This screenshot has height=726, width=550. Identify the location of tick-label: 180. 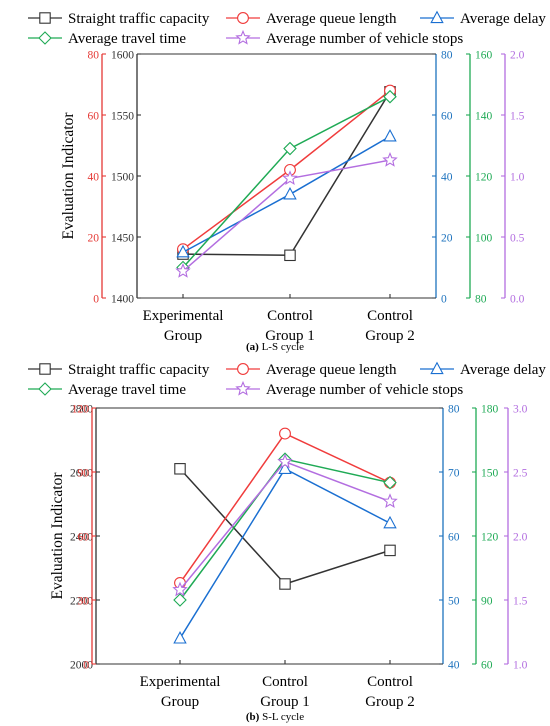
(490, 410).